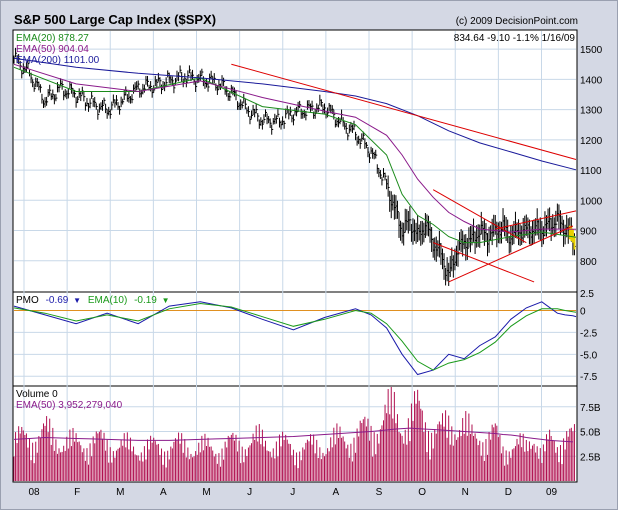  What do you see at coordinates (517, 21) in the screenshot?
I see `copyright-text: (c) 2009 DecisionPoint.com` at bounding box center [517, 21].